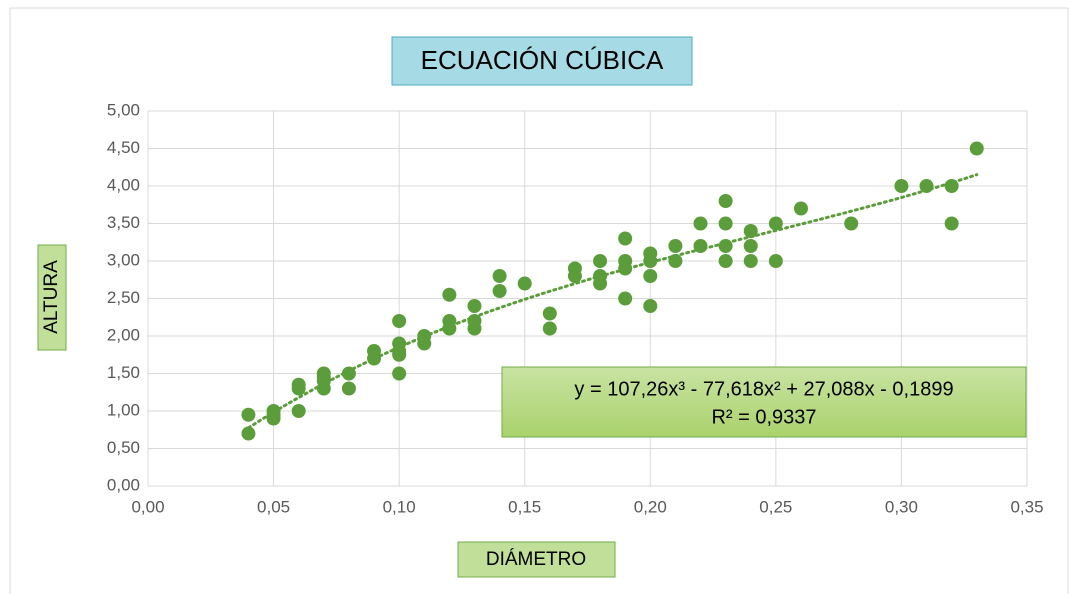 The width and height of the screenshot is (1074, 594). What do you see at coordinates (1026, 506) in the screenshot?
I see `x-tick-label: 0,35` at bounding box center [1026, 506].